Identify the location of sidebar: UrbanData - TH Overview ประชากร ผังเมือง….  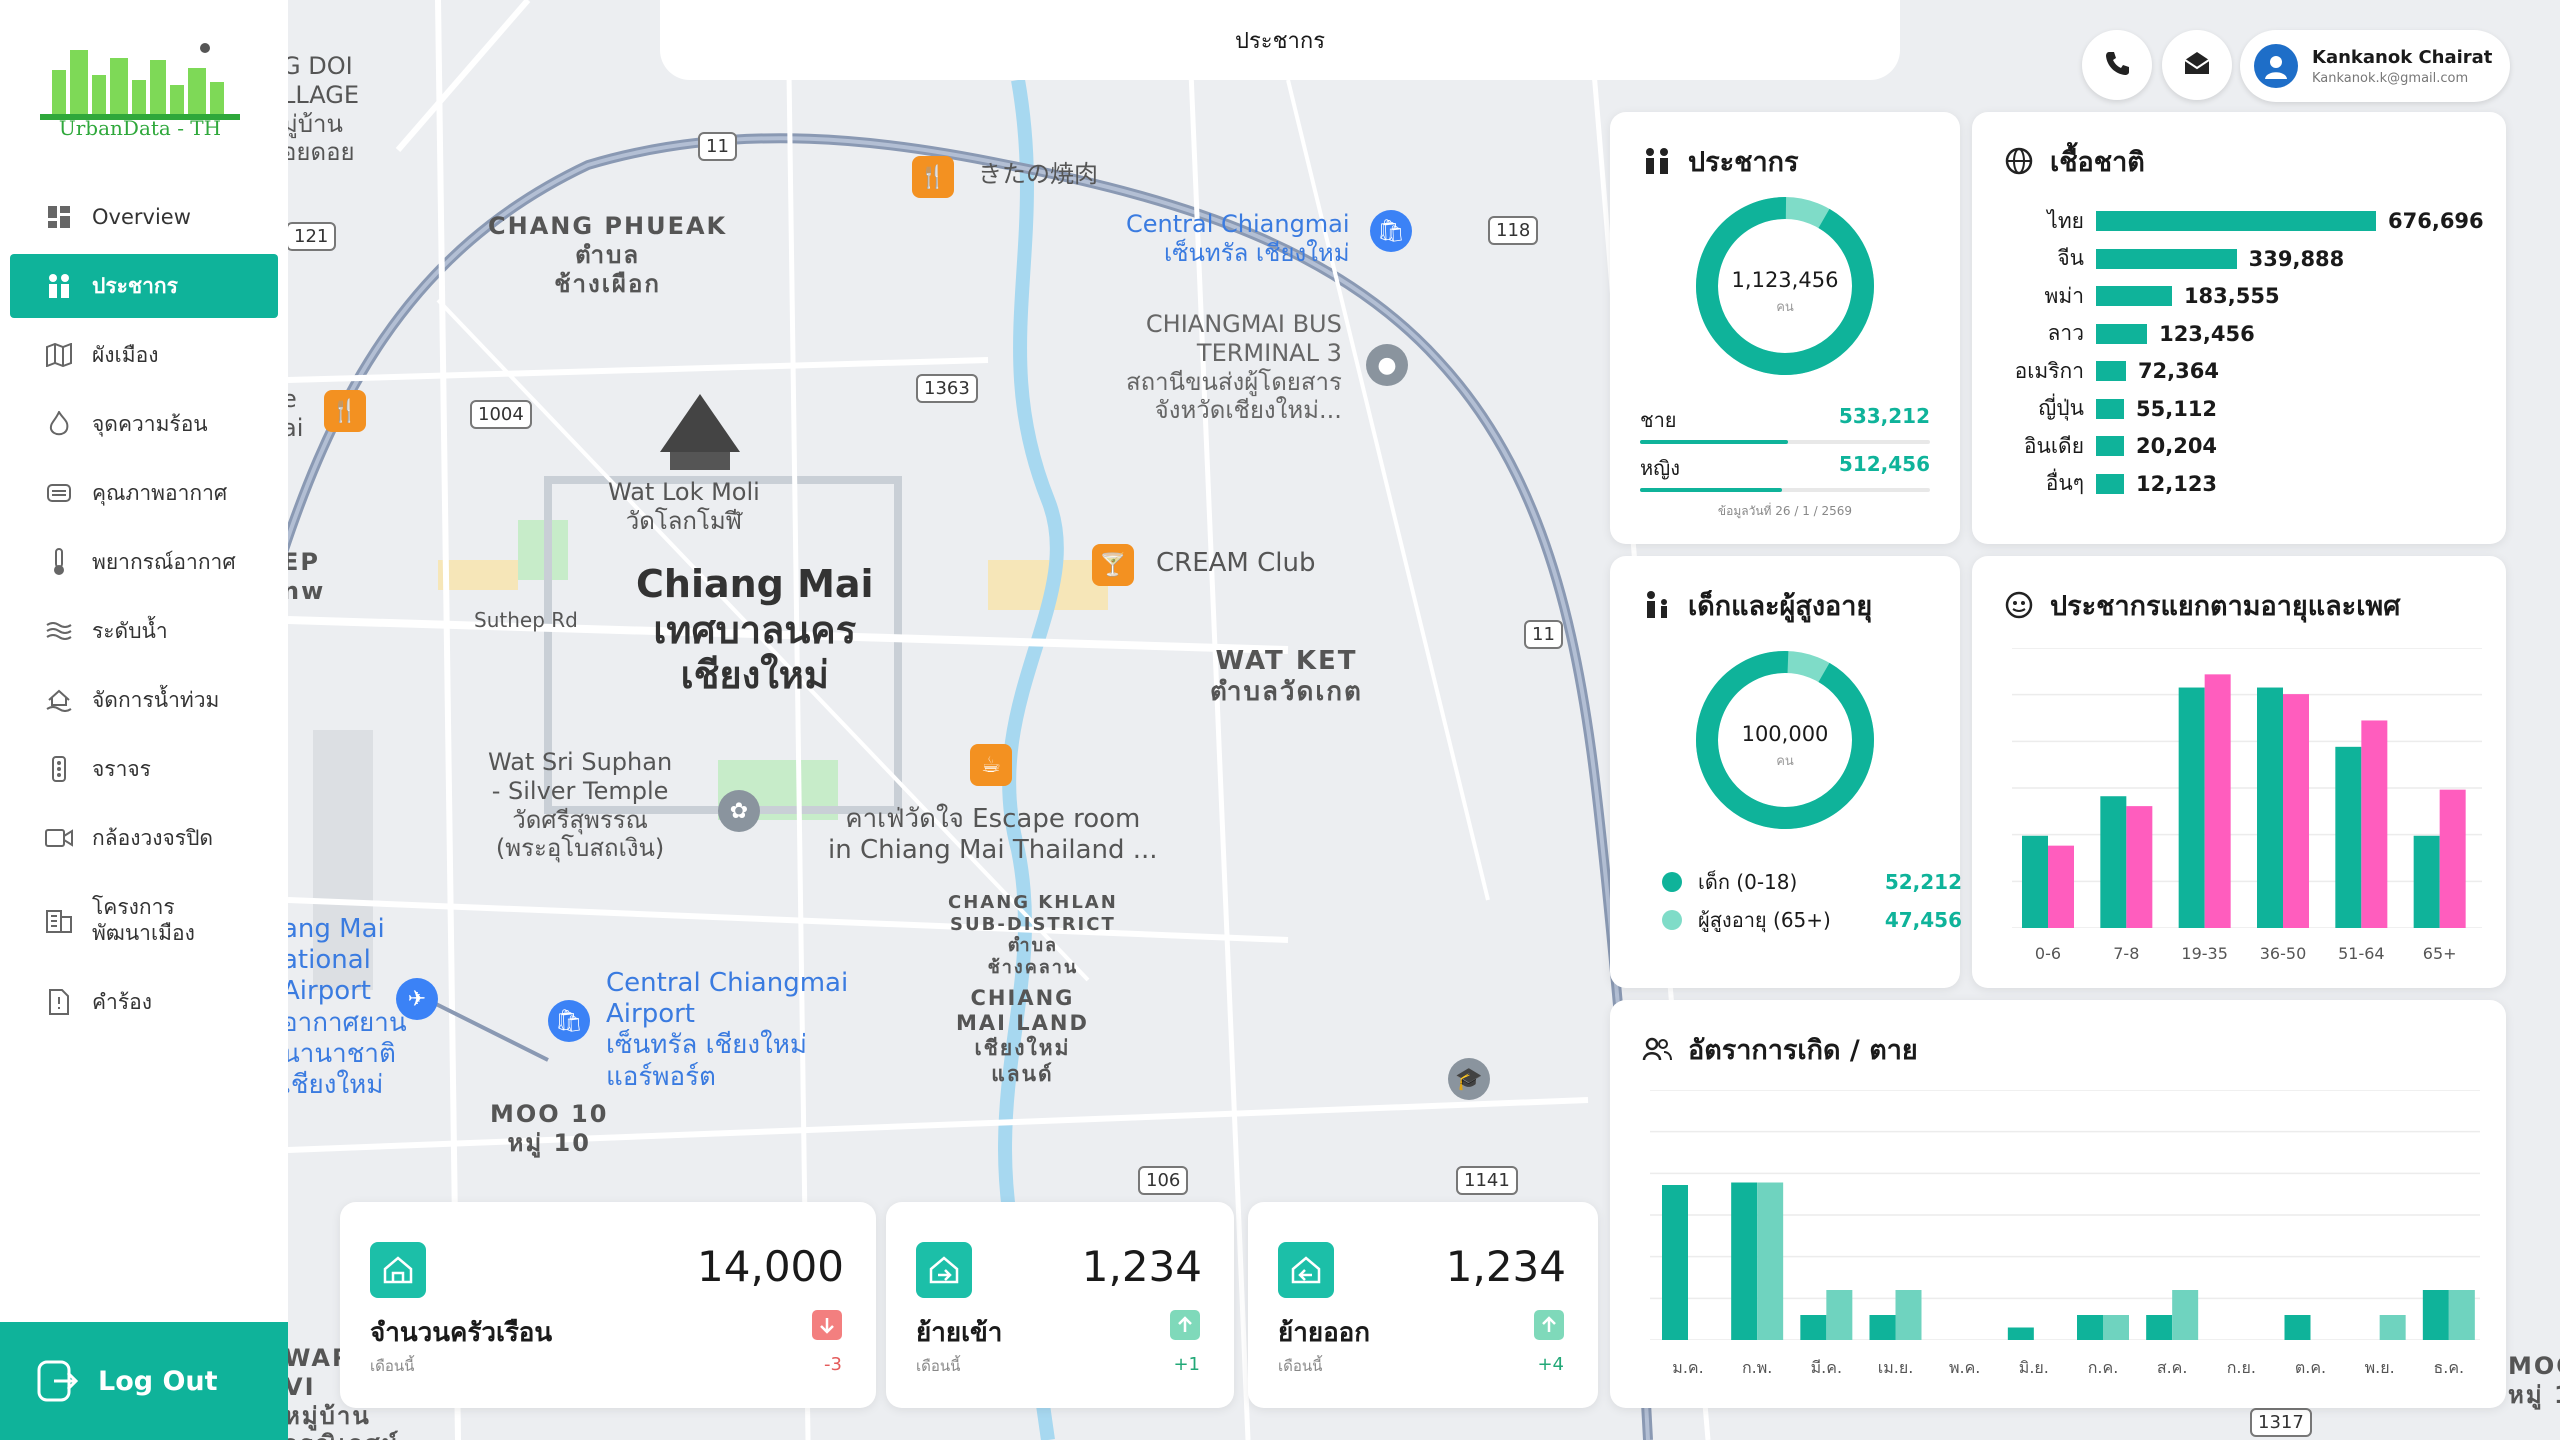
(144, 720).